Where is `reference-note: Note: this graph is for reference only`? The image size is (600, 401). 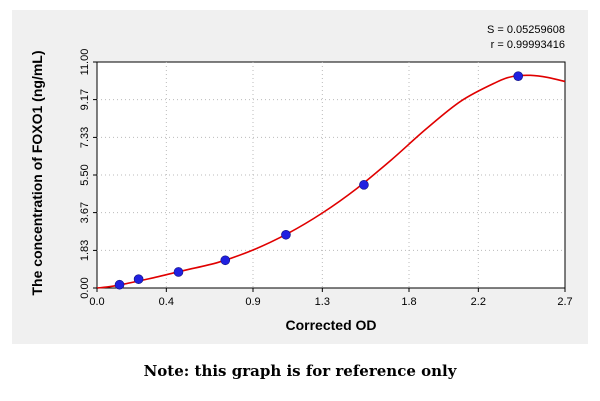 reference-note: Note: this graph is for reference only is located at coordinates (300, 371).